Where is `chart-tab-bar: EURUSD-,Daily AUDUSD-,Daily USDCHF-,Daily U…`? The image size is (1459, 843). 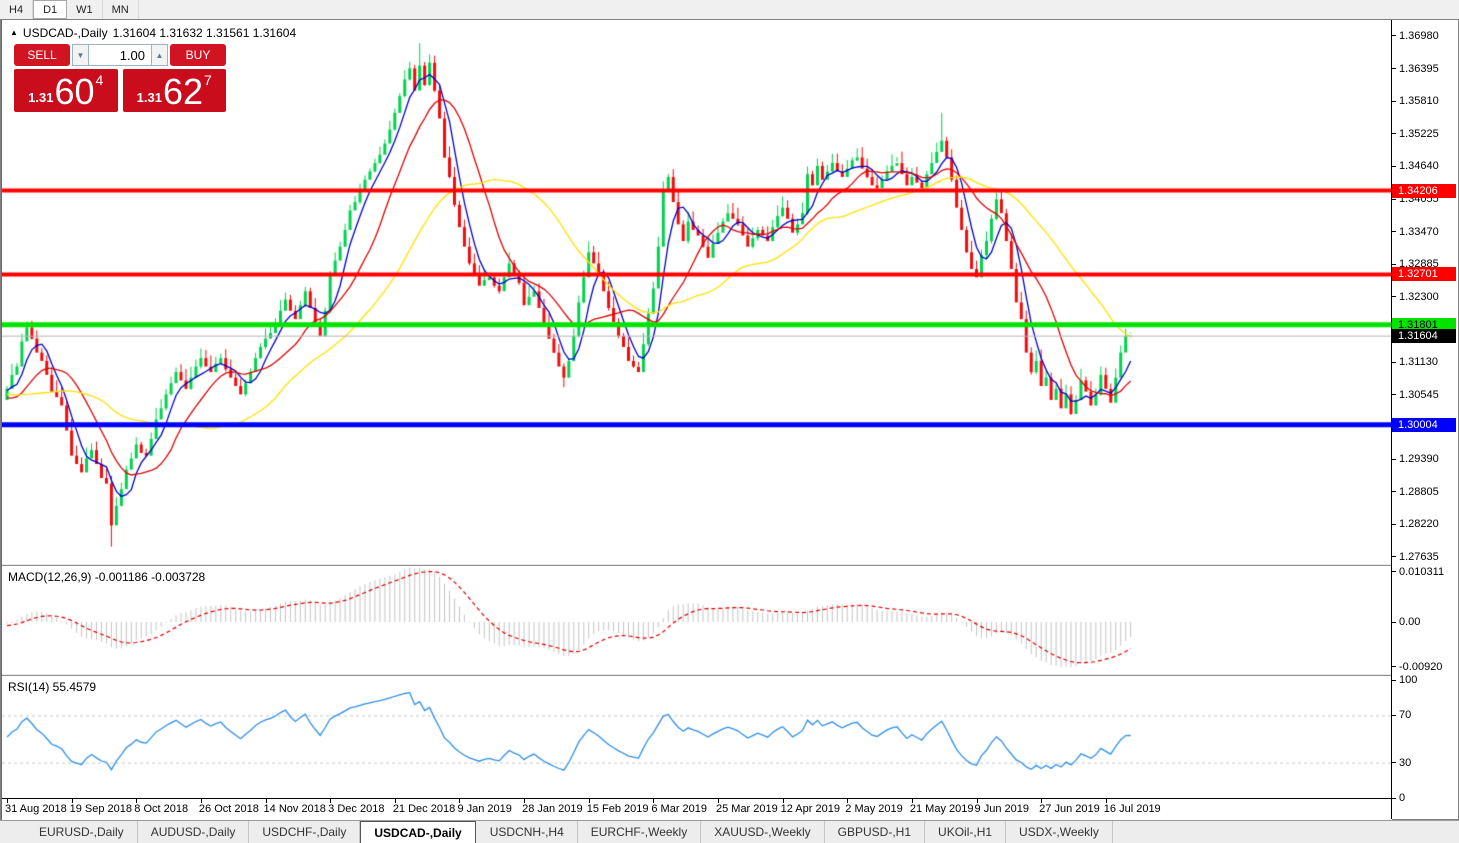 chart-tab-bar: EURUSD-,Daily AUDUSD-,Daily USDCHF-,Daily U… is located at coordinates (729, 831).